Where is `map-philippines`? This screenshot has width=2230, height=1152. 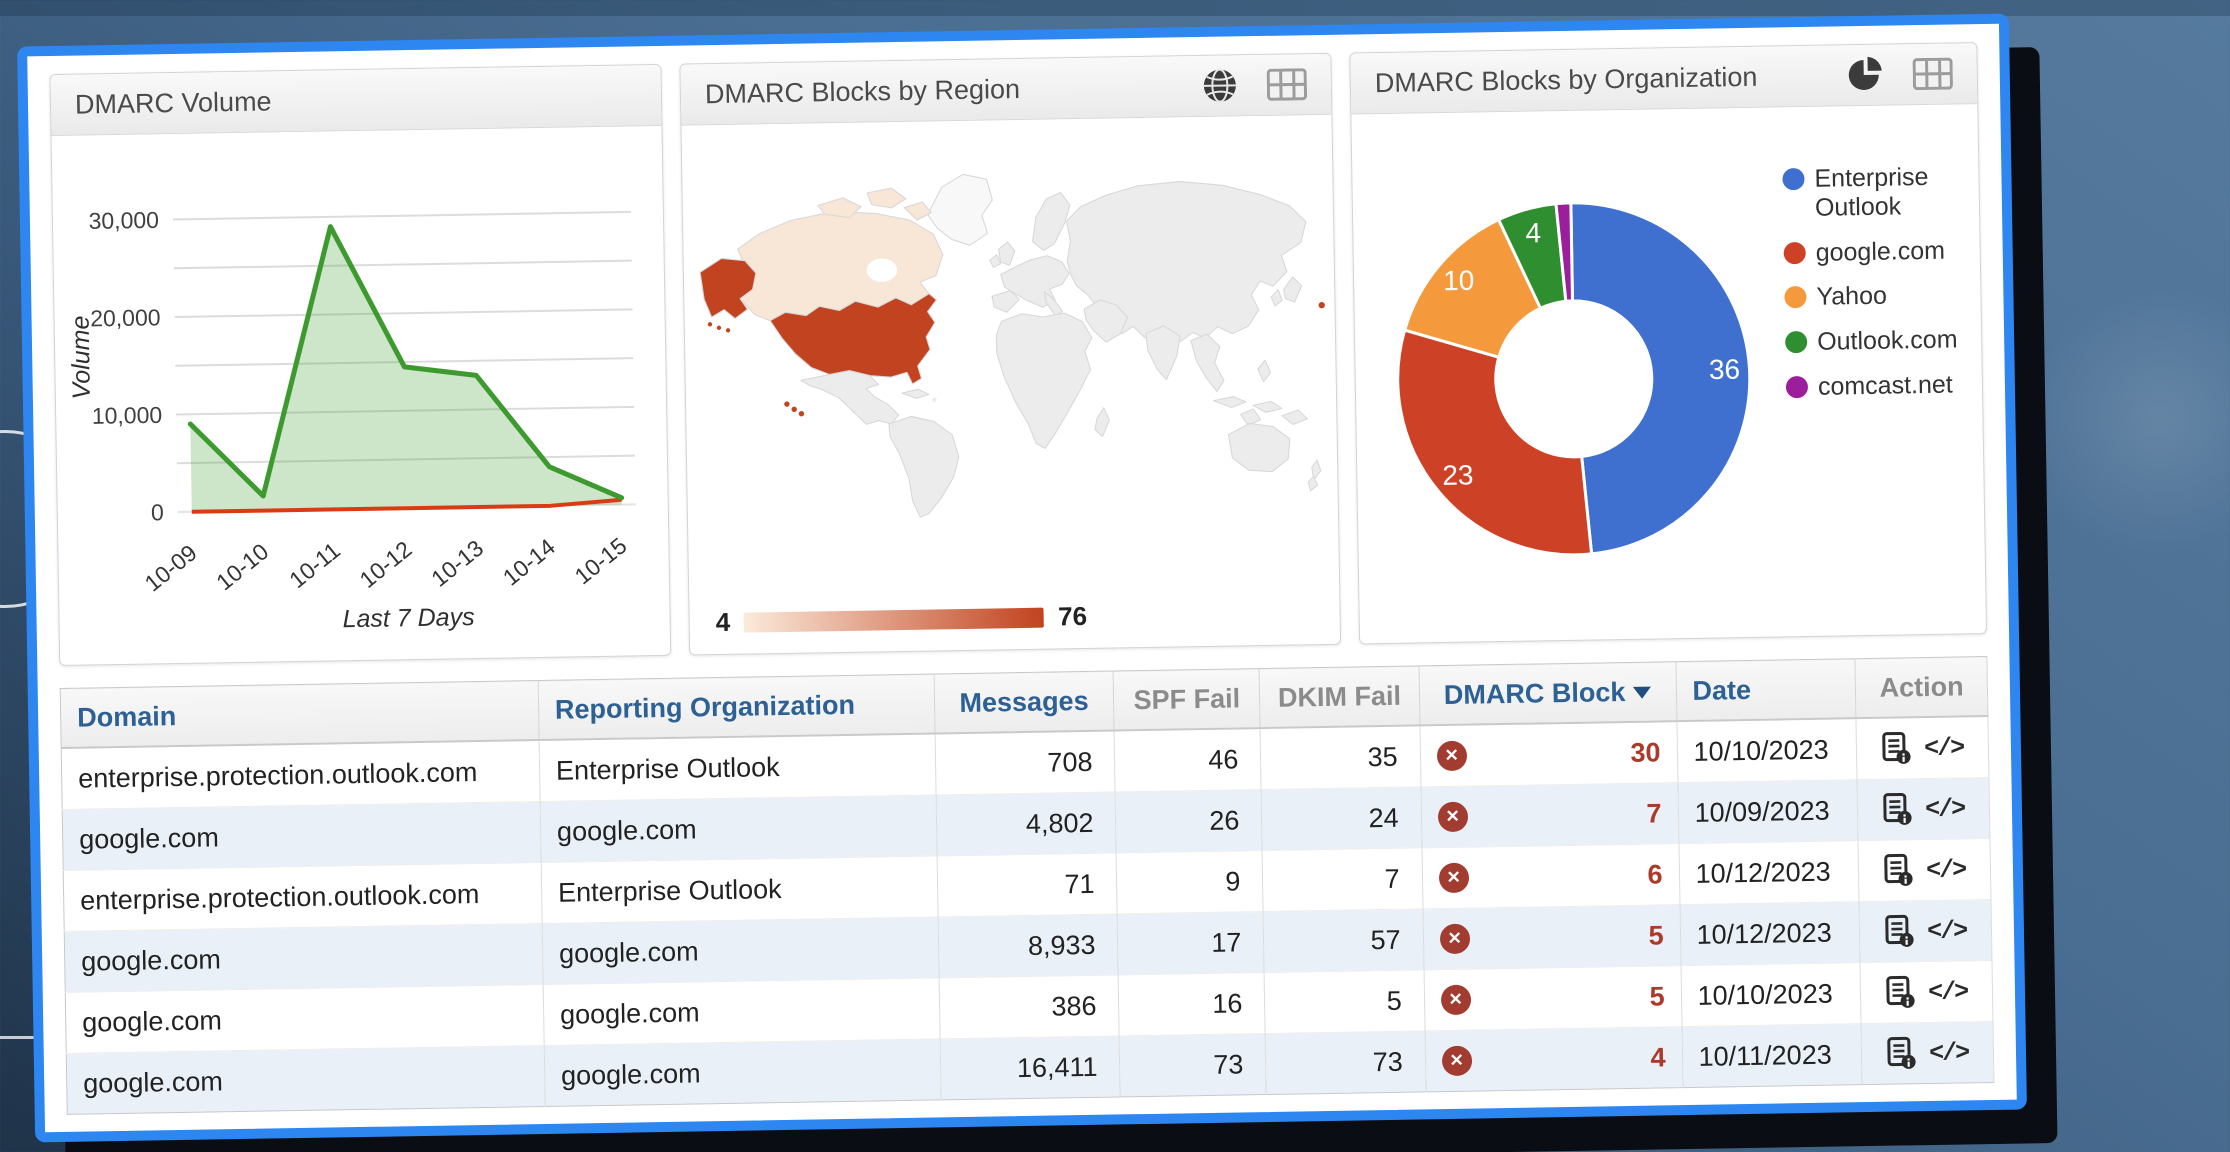 map-philippines is located at coordinates (1264, 371).